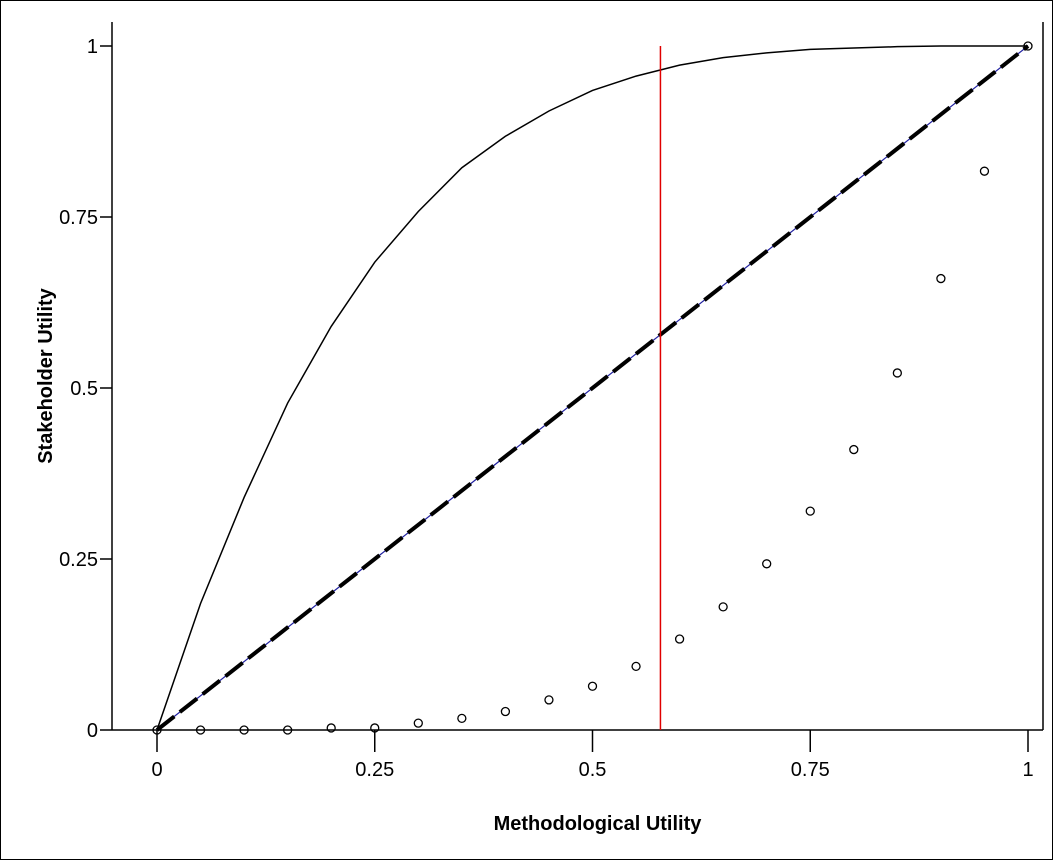 The height and width of the screenshot is (860, 1053). Describe the element at coordinates (810, 770) in the screenshot. I see `x-tick-label: 0.75` at that location.